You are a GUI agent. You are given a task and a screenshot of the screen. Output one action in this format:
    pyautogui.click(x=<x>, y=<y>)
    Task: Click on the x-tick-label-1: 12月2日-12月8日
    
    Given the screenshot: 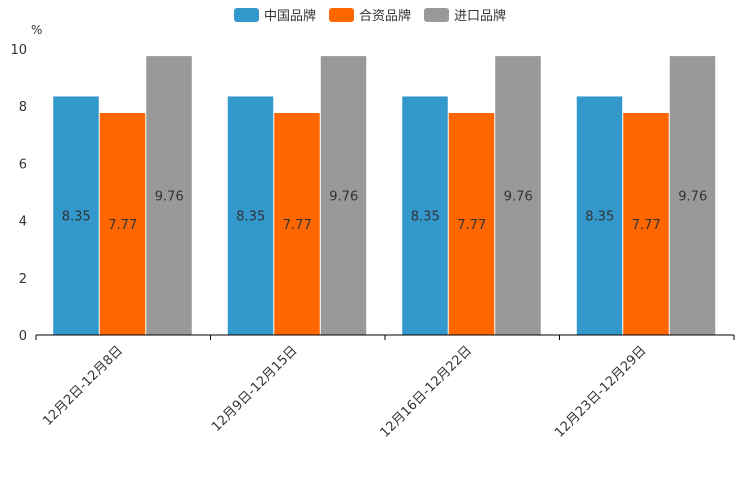 What is the action you would take?
    pyautogui.click(x=83, y=386)
    